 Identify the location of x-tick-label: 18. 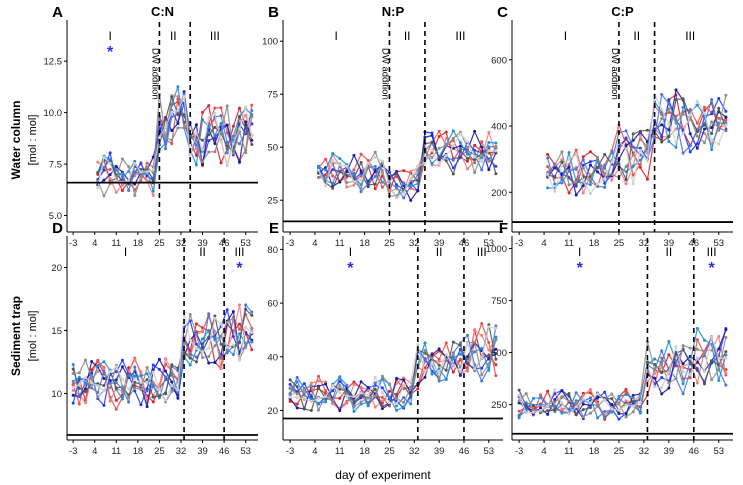
(364, 451).